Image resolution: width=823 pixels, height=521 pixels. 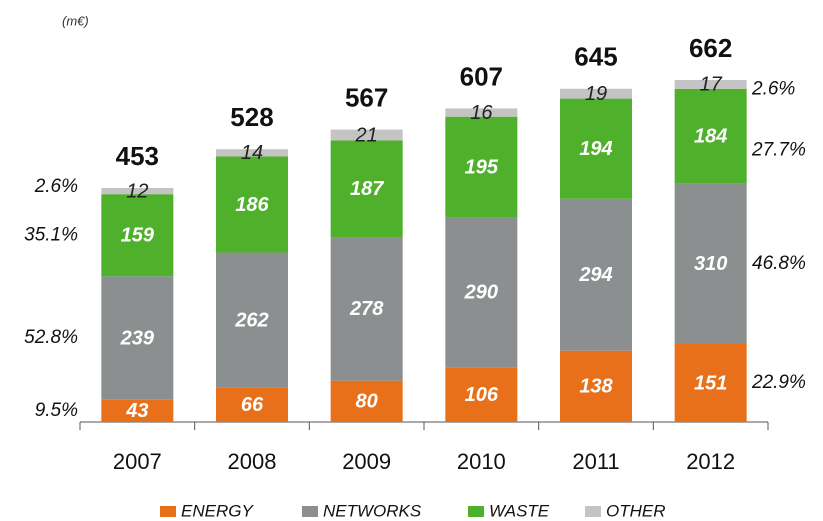 I want to click on value-label: 12, so click(x=137, y=191).